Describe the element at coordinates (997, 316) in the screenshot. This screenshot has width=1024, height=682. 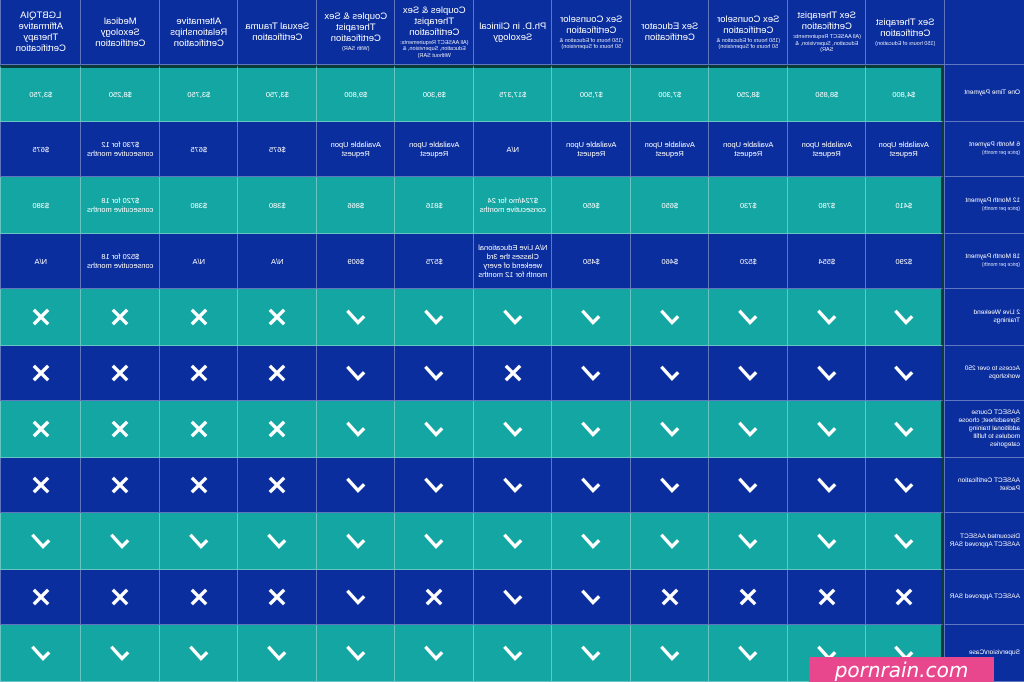
I see `row-label-text: 2 Live Weekend Trainings` at that location.